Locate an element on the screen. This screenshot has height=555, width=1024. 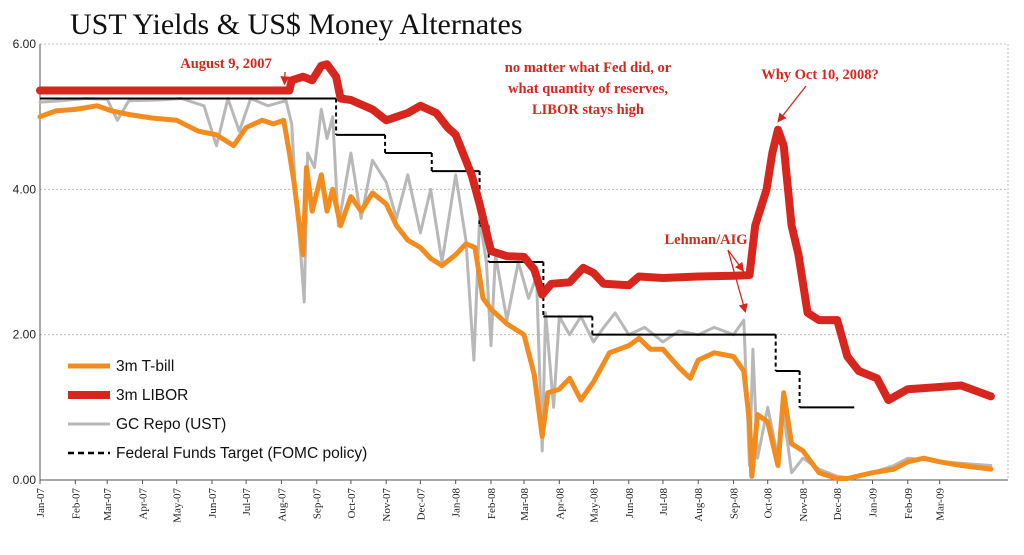
annotation-line: August 9, 2007 is located at coordinates (225, 64).